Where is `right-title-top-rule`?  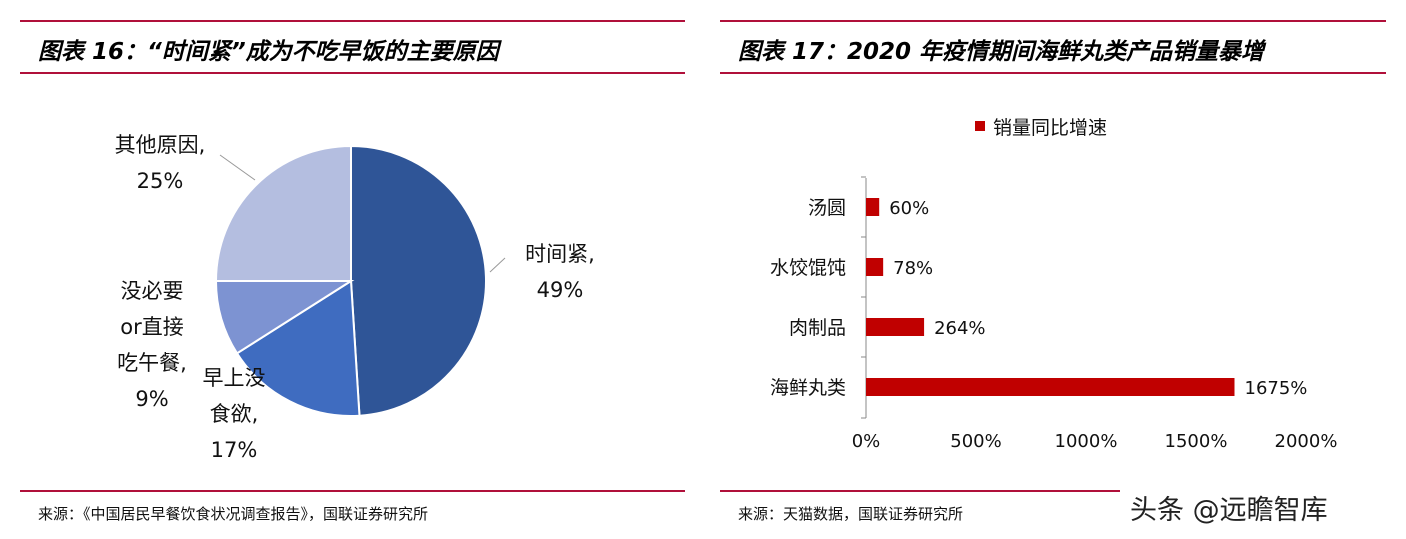 right-title-top-rule is located at coordinates (1053, 21).